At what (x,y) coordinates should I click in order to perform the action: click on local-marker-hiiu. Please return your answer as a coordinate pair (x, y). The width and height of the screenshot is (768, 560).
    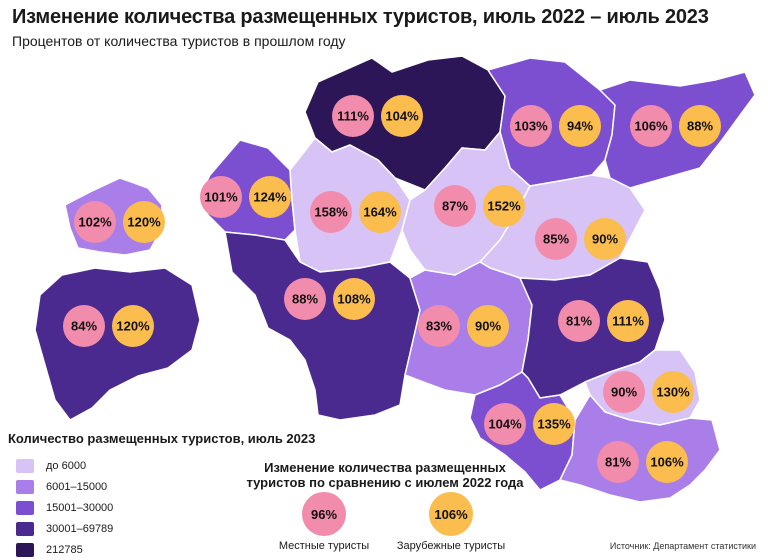
    Looking at the image, I should click on (95, 222).